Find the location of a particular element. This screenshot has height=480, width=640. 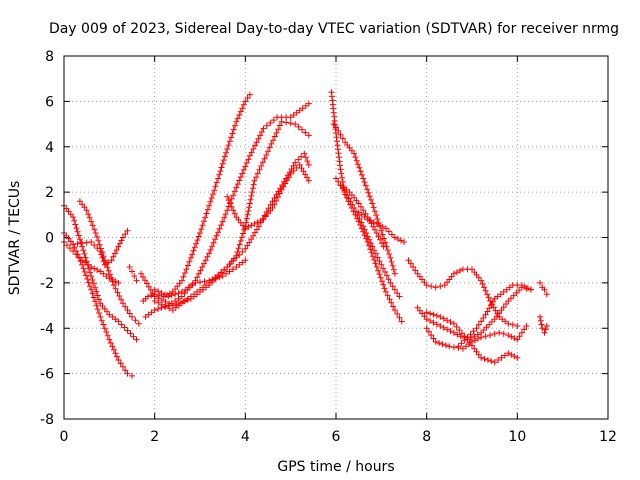

y-tick-label: 4 is located at coordinates (49, 148).